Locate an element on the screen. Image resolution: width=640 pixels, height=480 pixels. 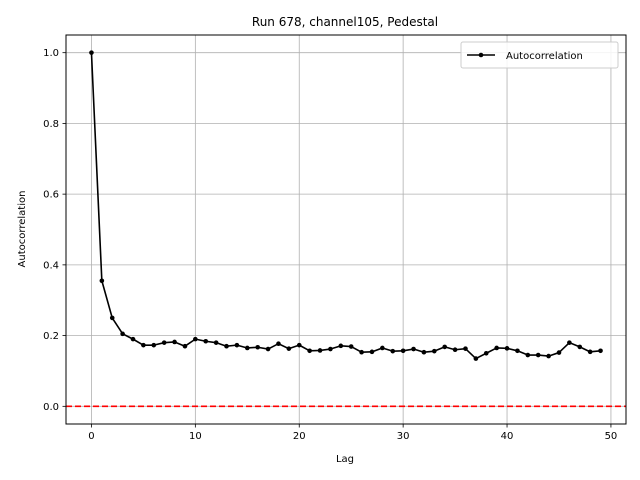
legend-entry-autocorrelation: Autocorrelation is located at coordinates (544, 56).